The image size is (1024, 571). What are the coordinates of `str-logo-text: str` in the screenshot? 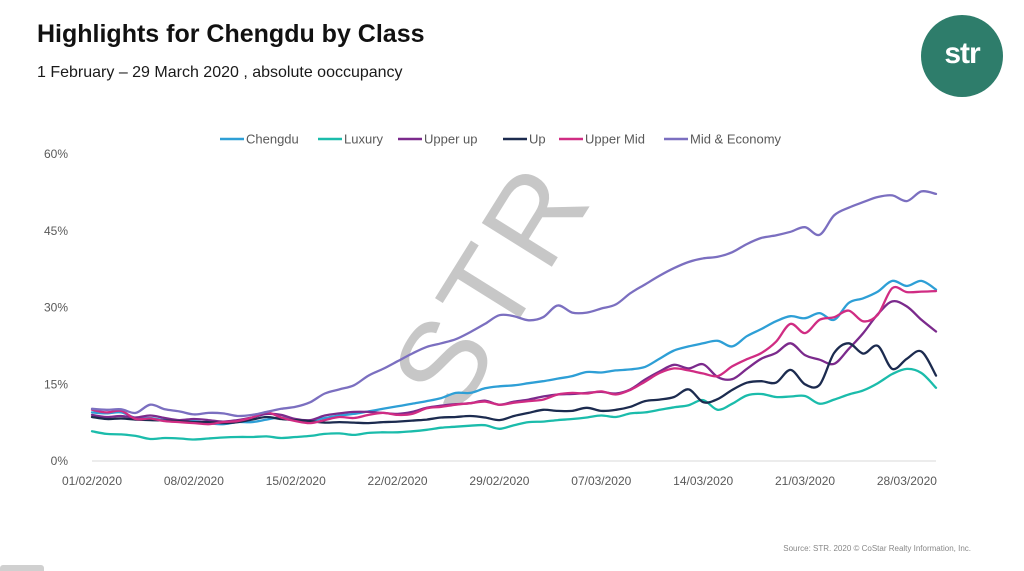 It's located at (962, 53).